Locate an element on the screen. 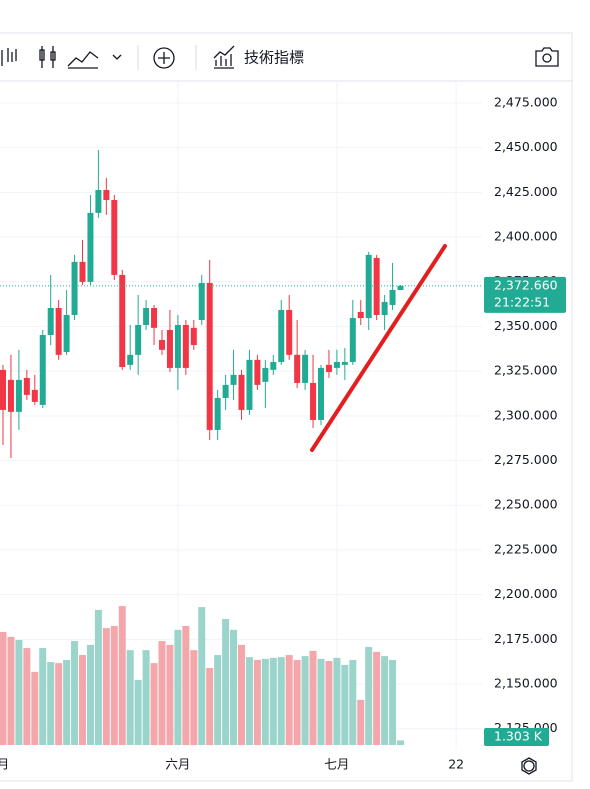 Image resolution: width=590 pixels, height=789 pixels. camera-lens is located at coordinates (547, 58).